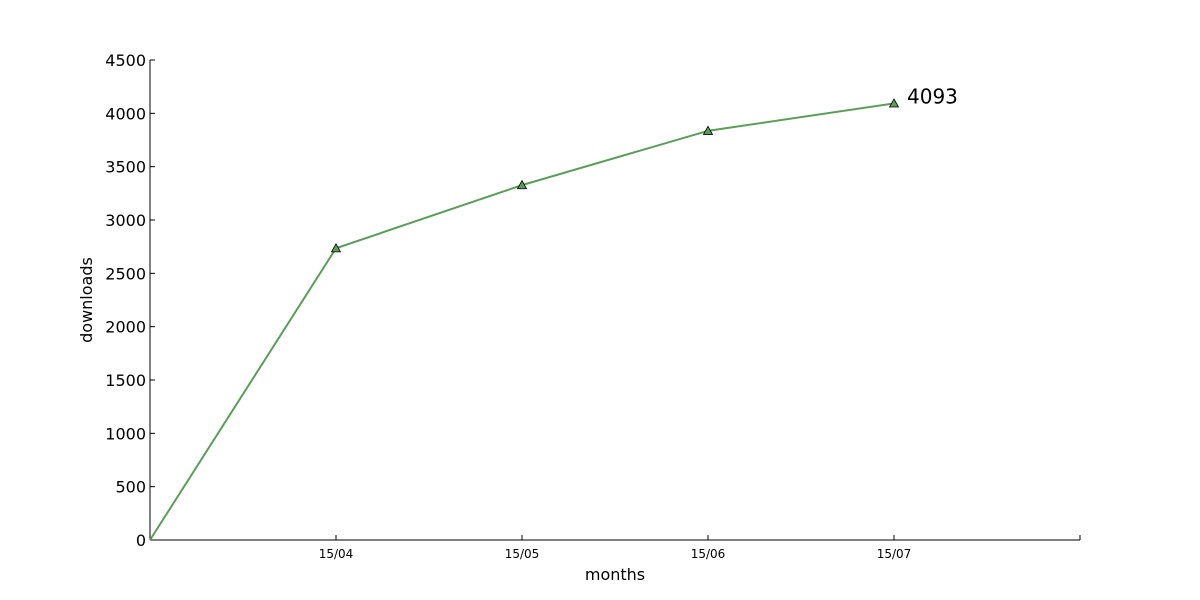  I want to click on y-axis-ticks: 0 500 1000 1500 2000 2500 3000 3500 4000 4500, so click(130, 300).